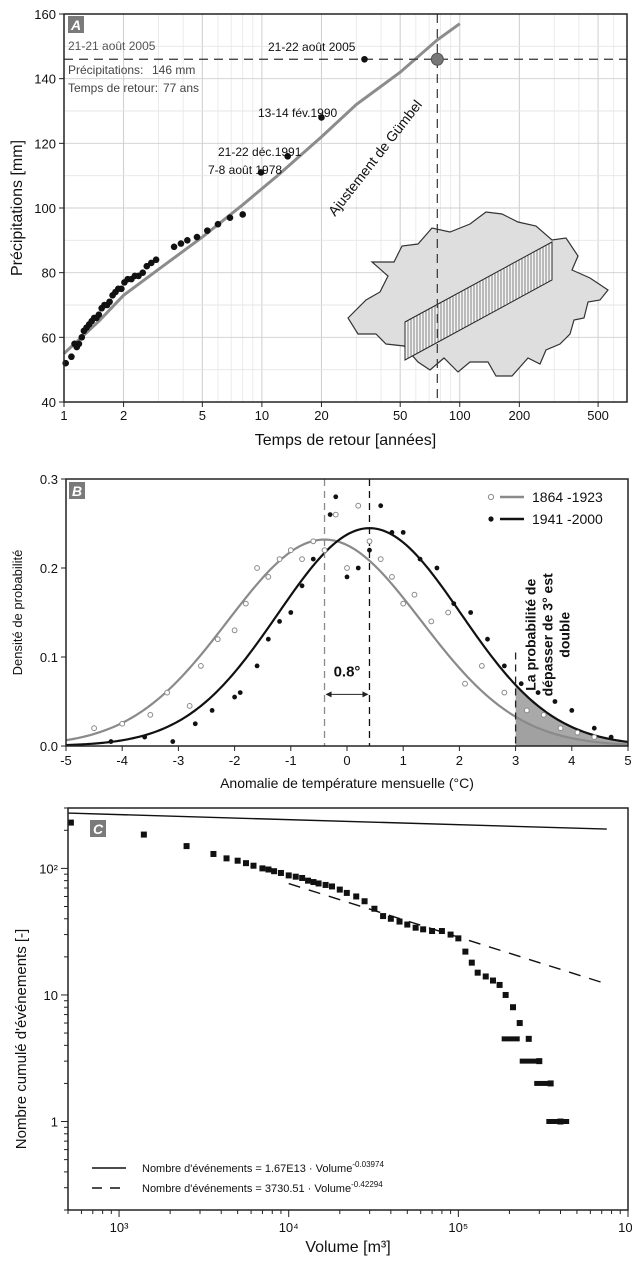  What do you see at coordinates (345, 440) in the screenshot?
I see `a-x-axis-label: Temps de retour [années]` at bounding box center [345, 440].